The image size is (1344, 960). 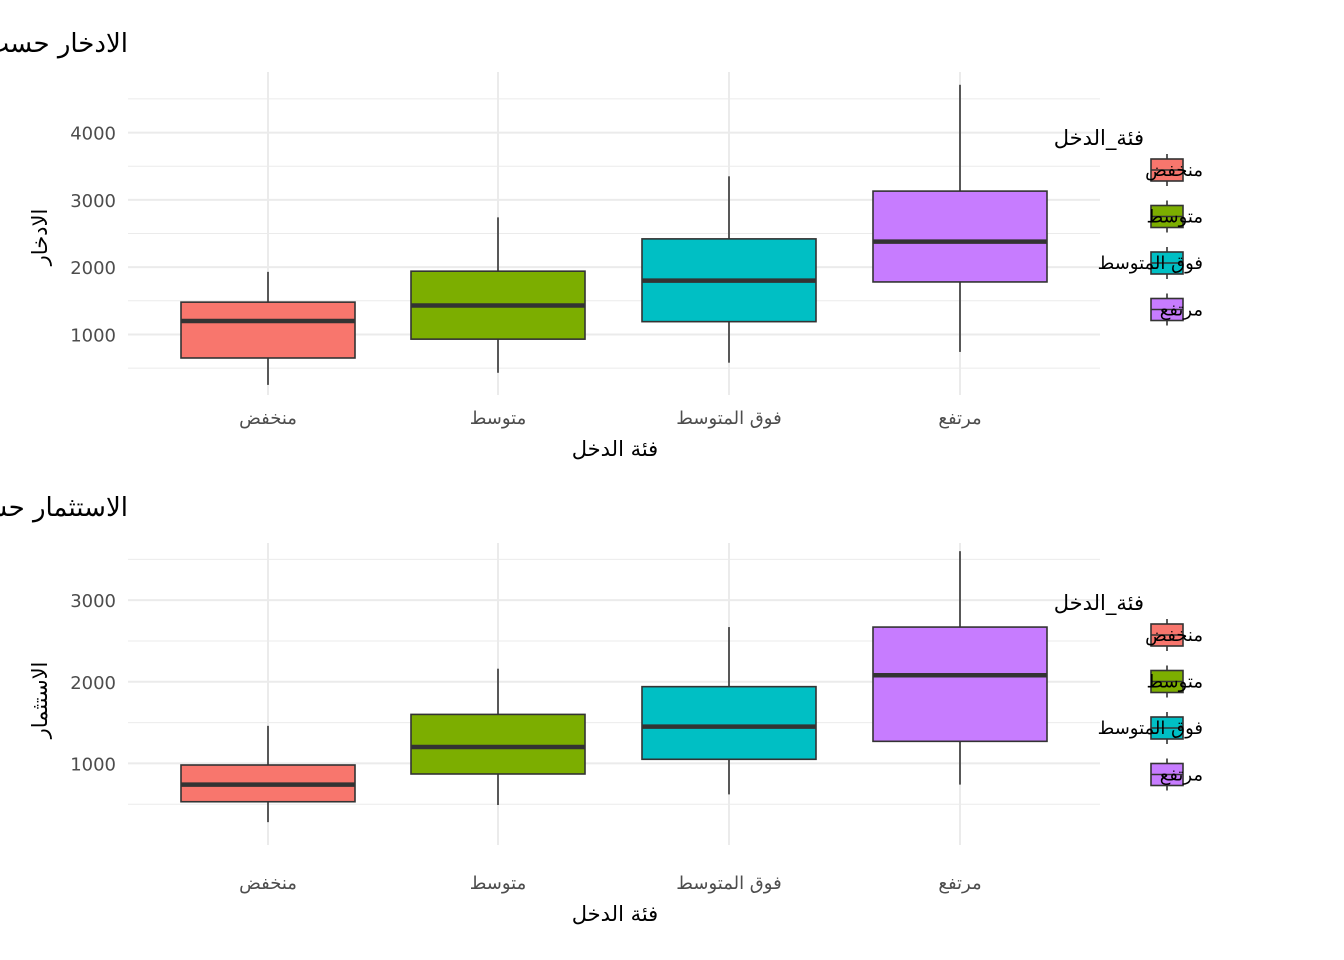 I want to click on y-tick-labels: 1000 2000 3000, so click(x=93, y=683).